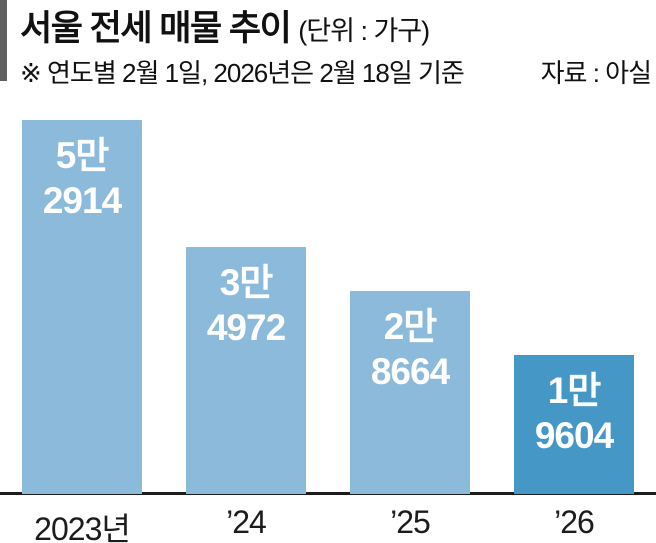 Image resolution: width=656 pixels, height=543 pixels. What do you see at coordinates (410, 371) in the screenshot?
I see `bar-value-label: 8664` at bounding box center [410, 371].